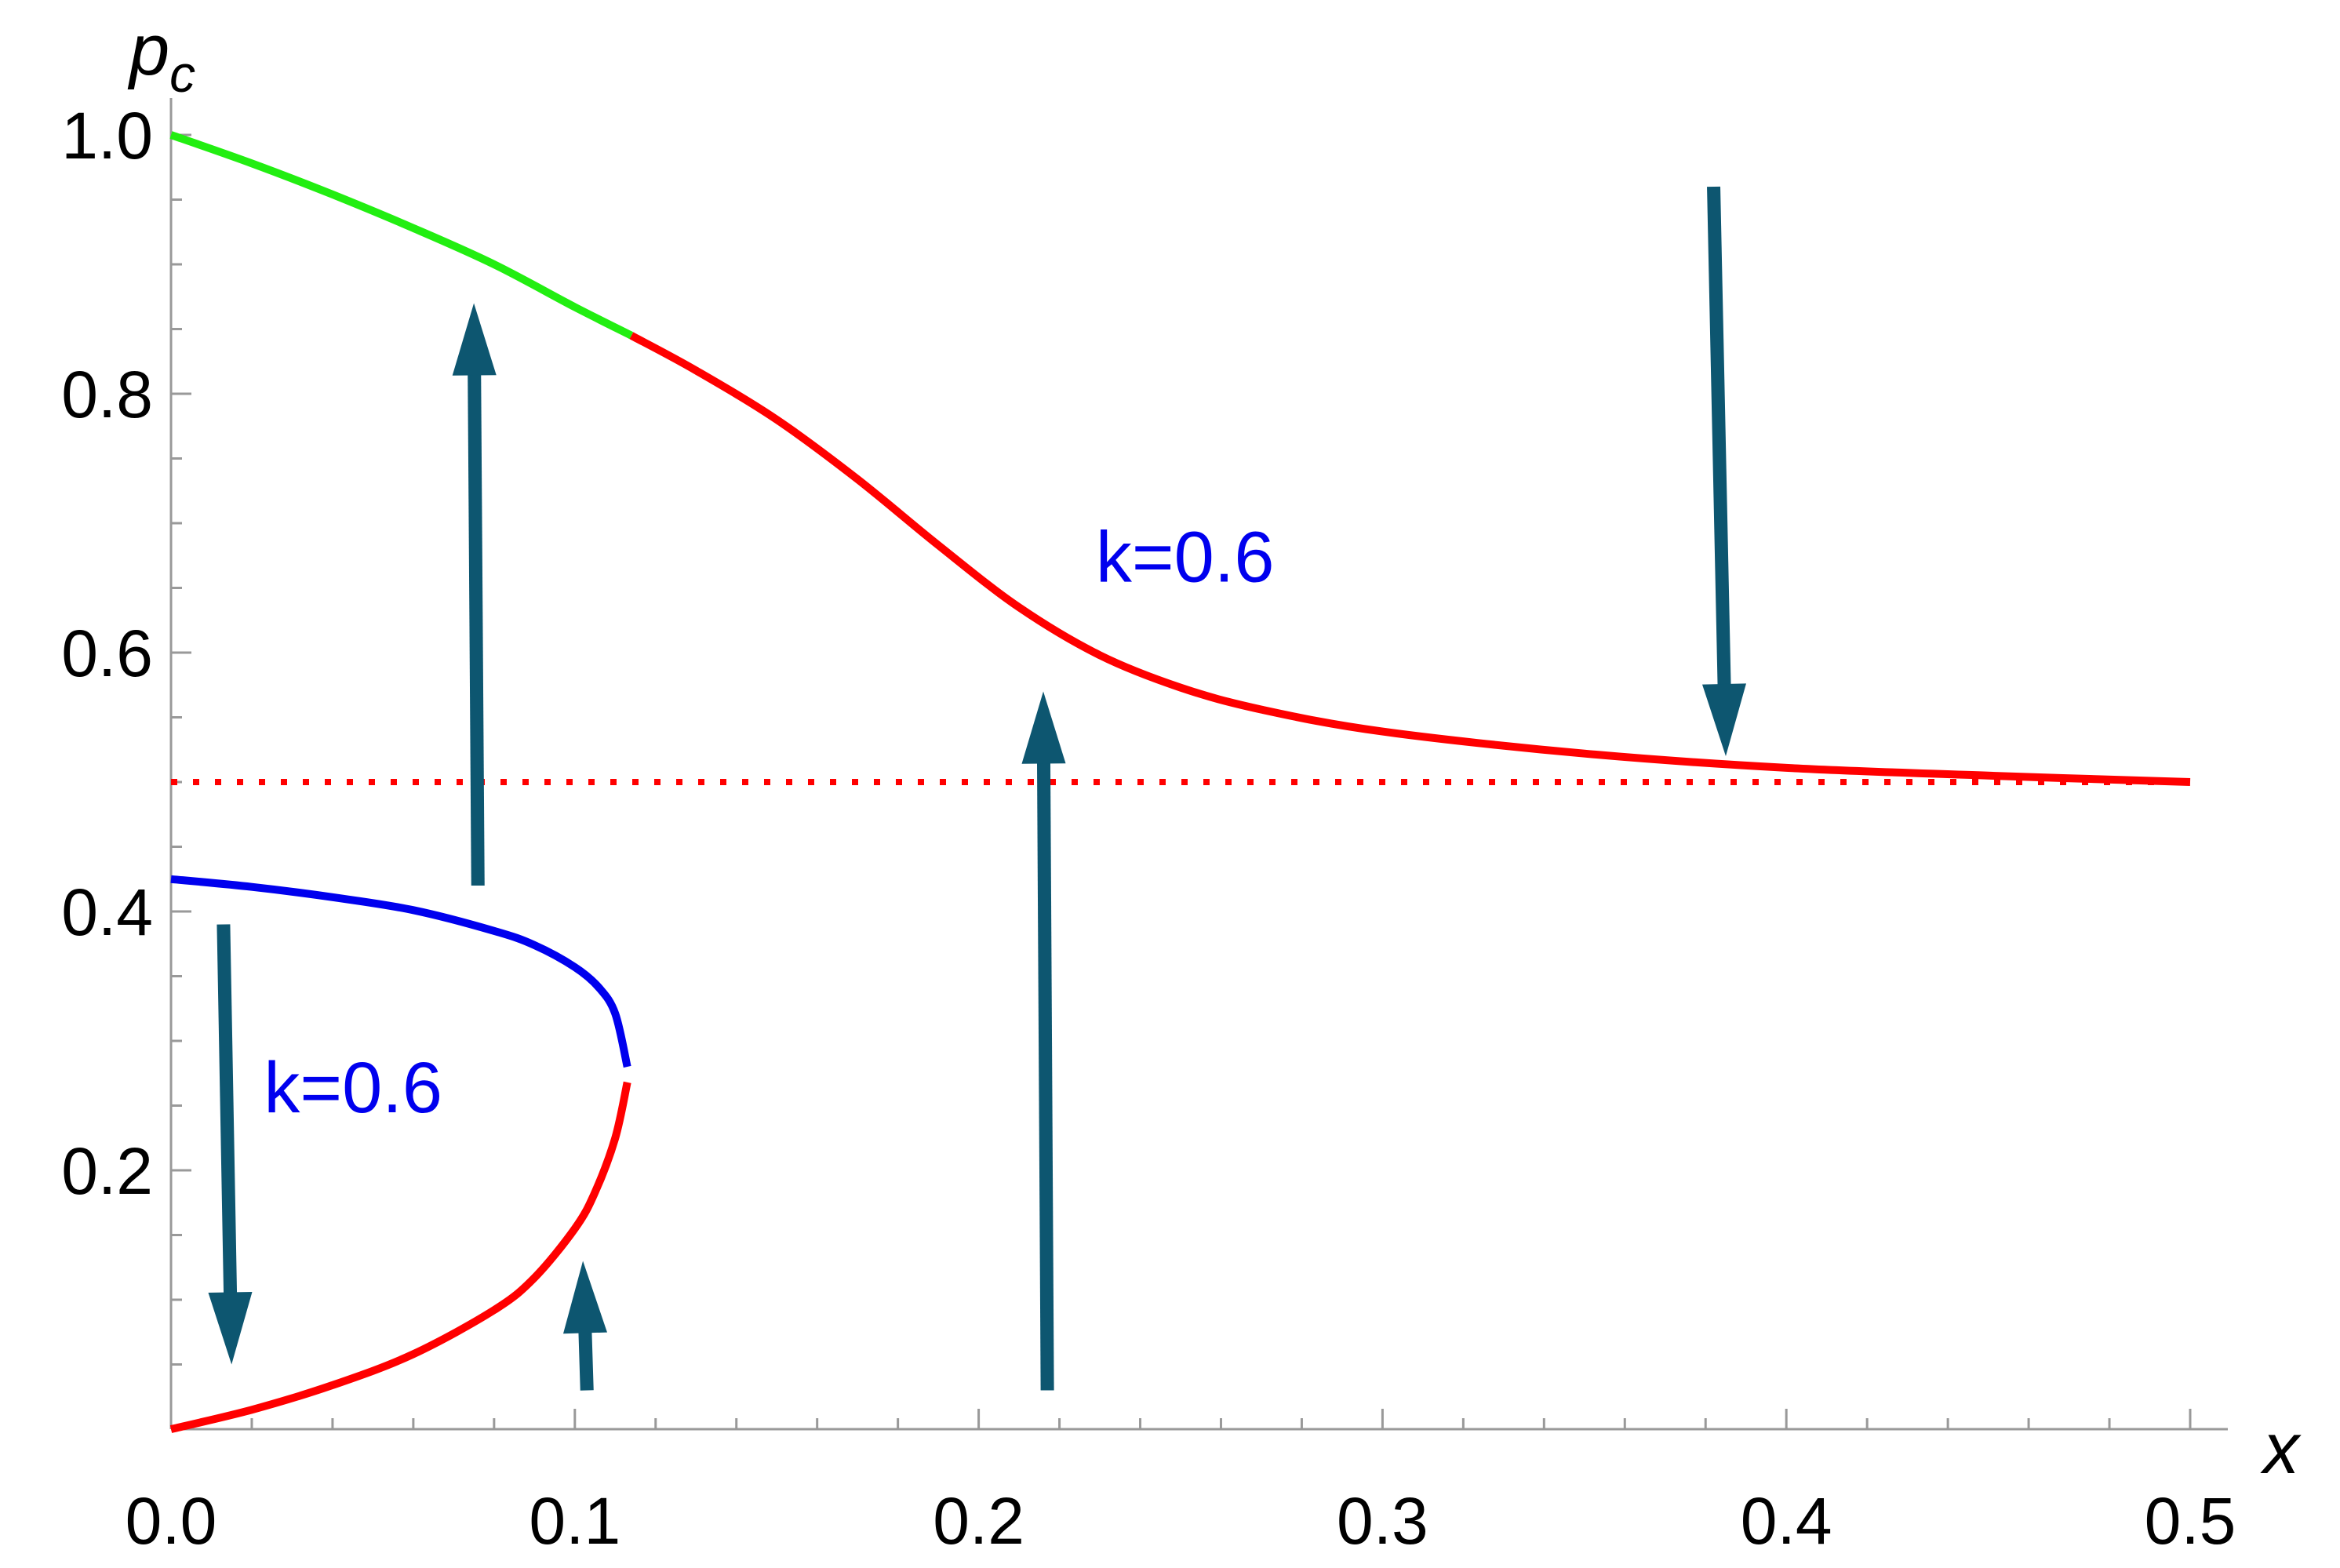  Describe the element at coordinates (148, 50) in the screenshot. I see `y-axis-label-main: p` at that location.